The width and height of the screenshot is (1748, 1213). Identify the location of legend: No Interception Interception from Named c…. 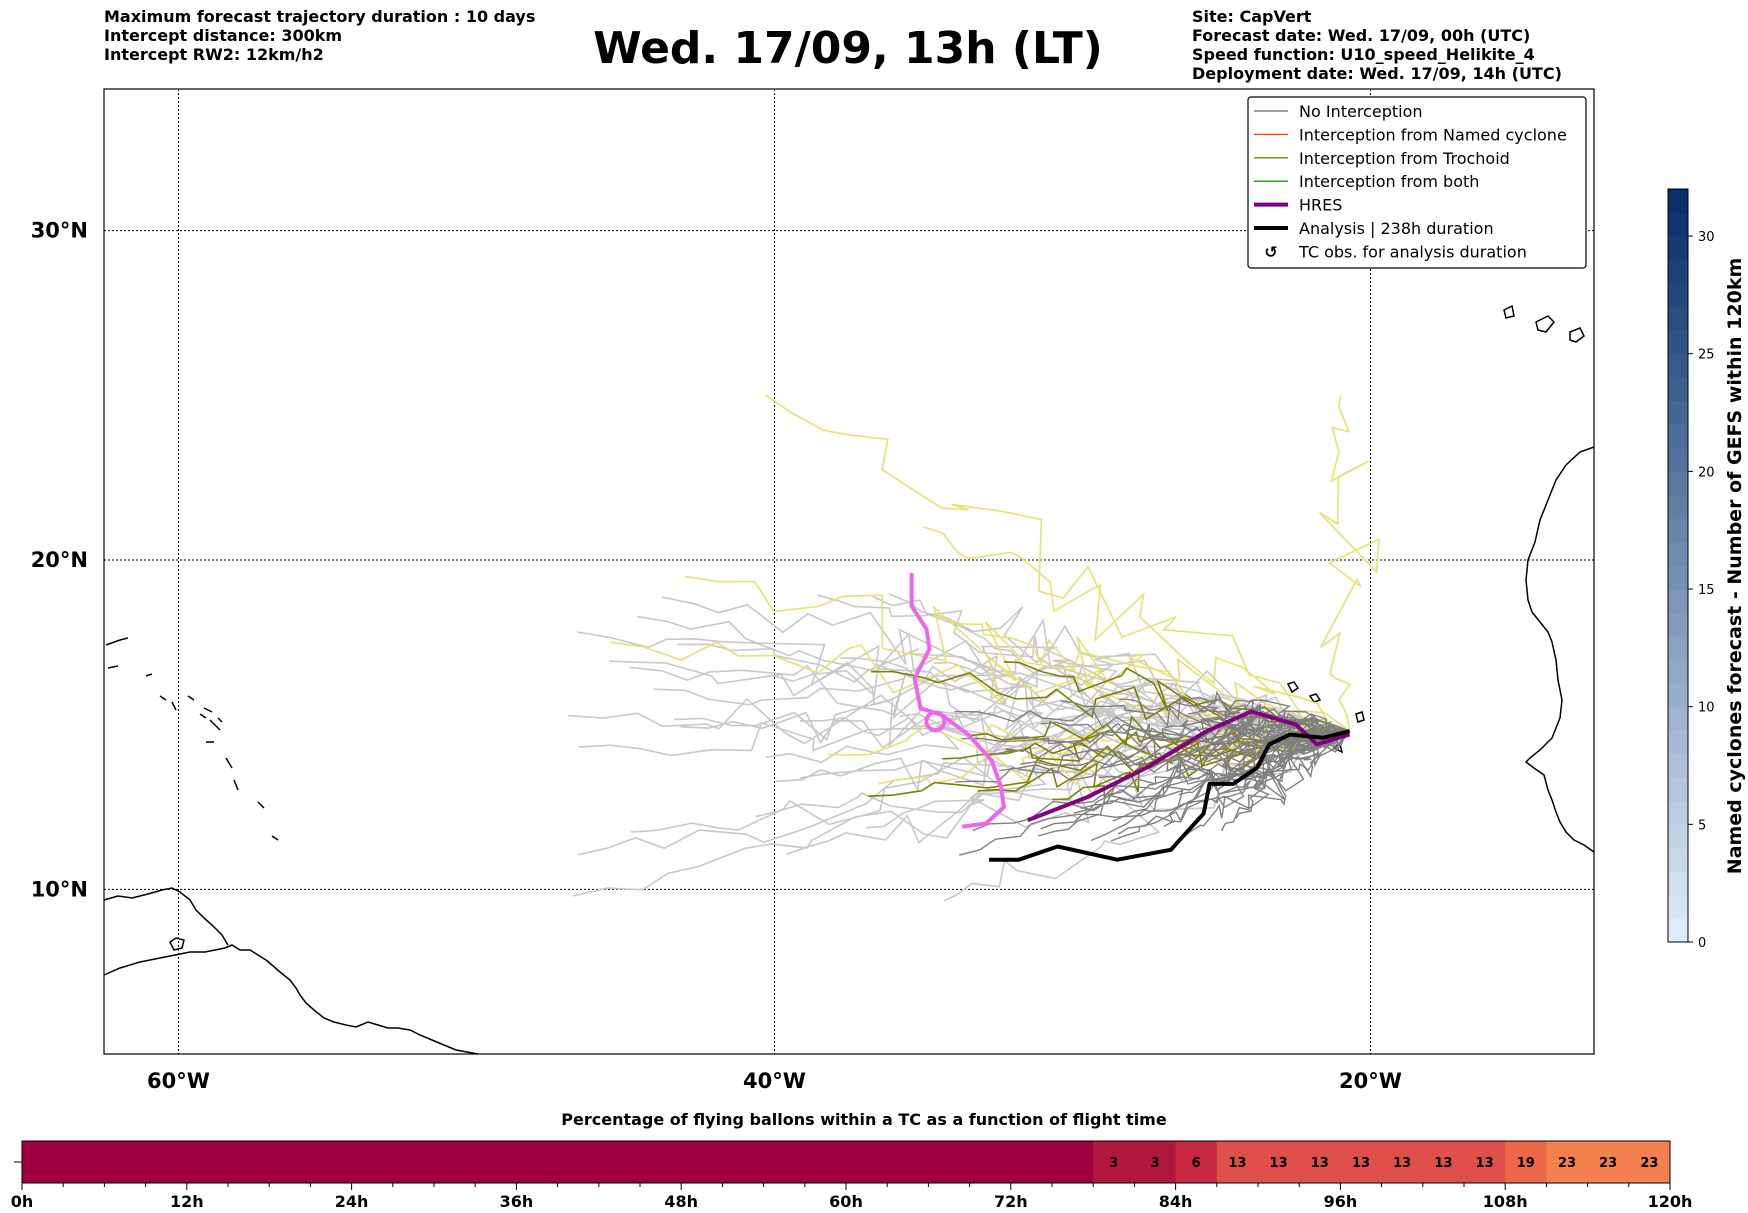
(1417, 182).